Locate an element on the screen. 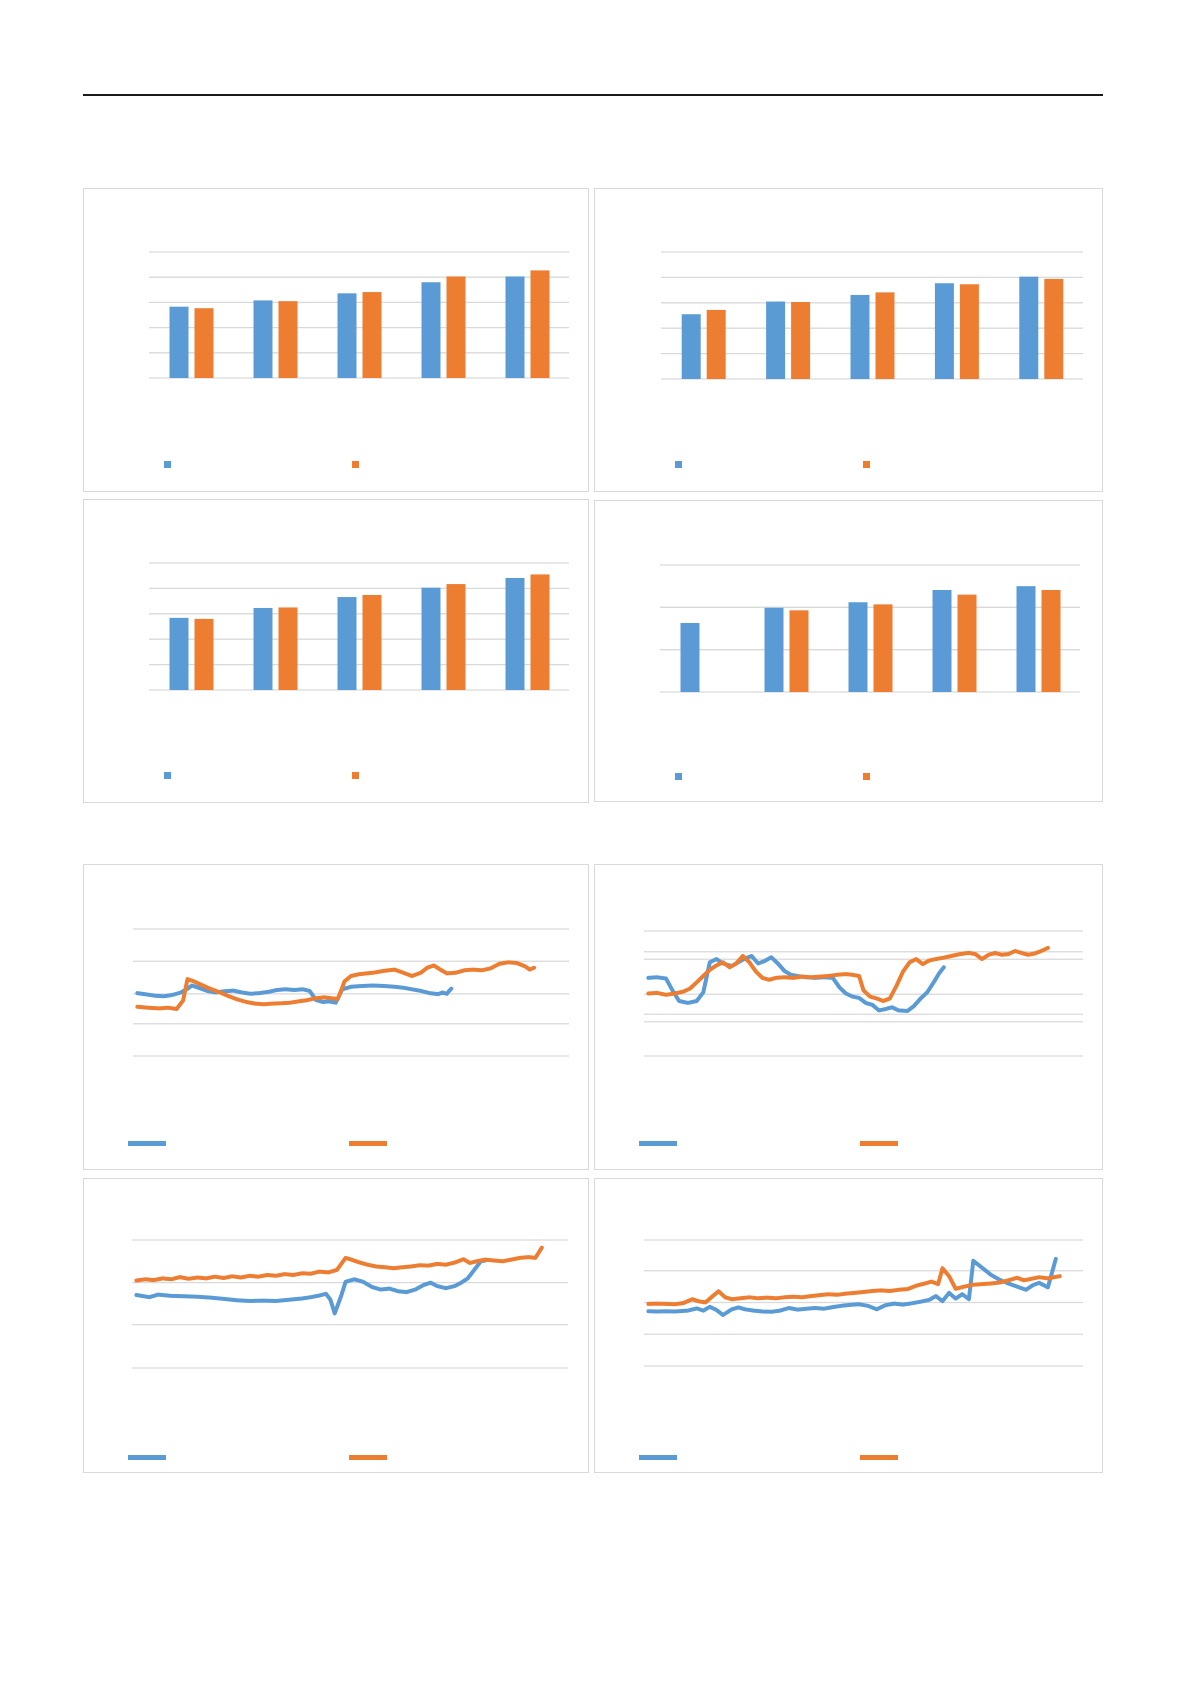 Image resolution: width=1192 pixels, height=1685 pixels. chart-8-line is located at coordinates (848, 1325).